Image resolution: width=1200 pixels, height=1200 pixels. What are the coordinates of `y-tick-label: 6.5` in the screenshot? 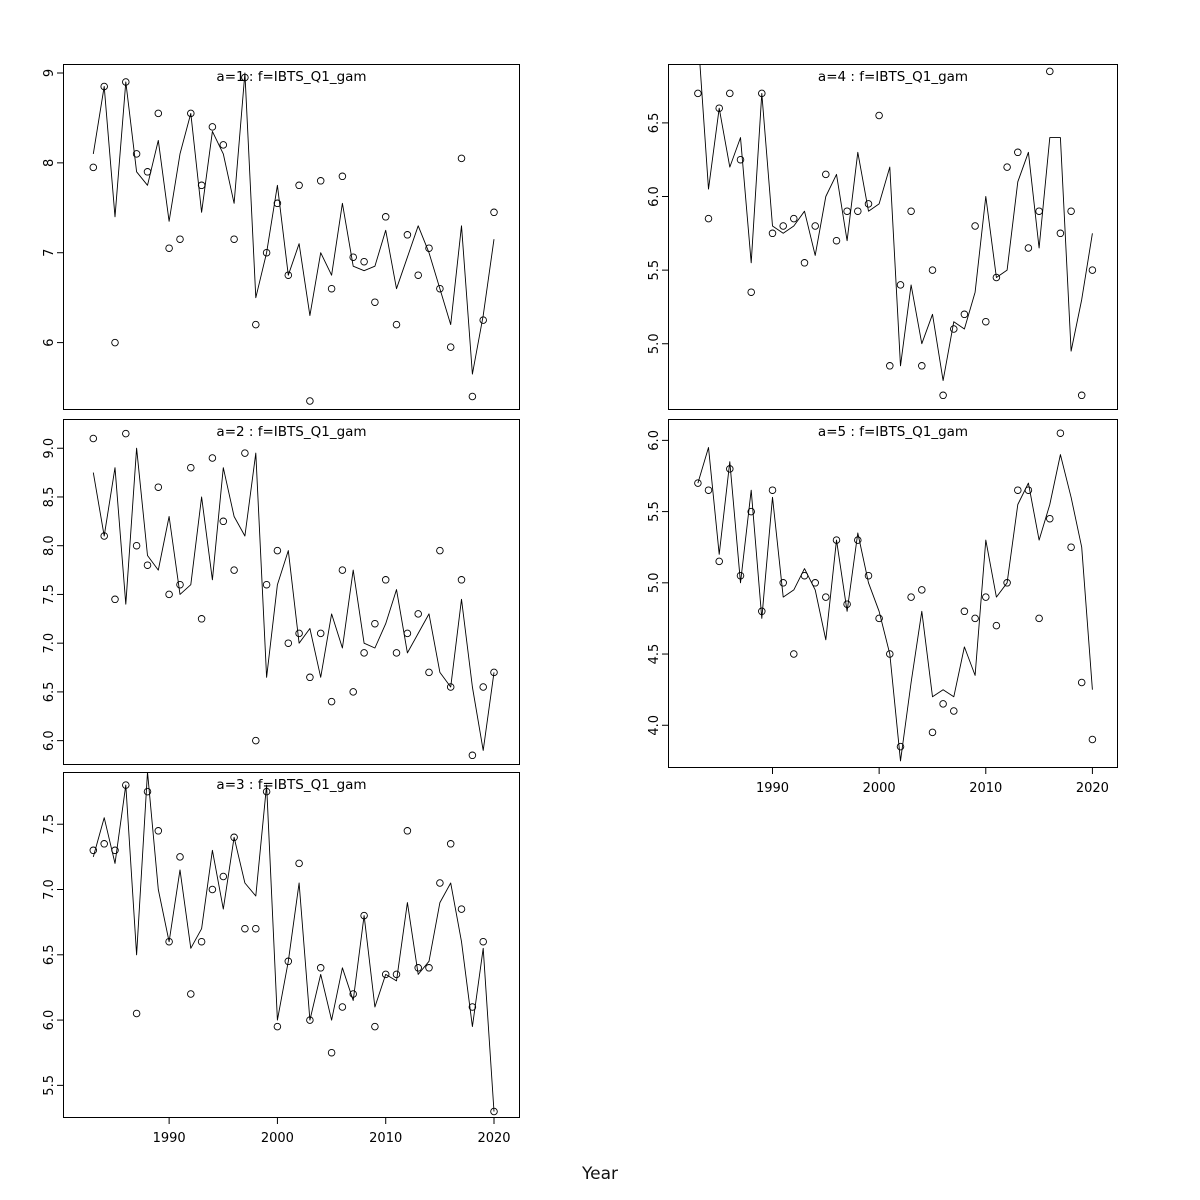 It's located at (49, 692).